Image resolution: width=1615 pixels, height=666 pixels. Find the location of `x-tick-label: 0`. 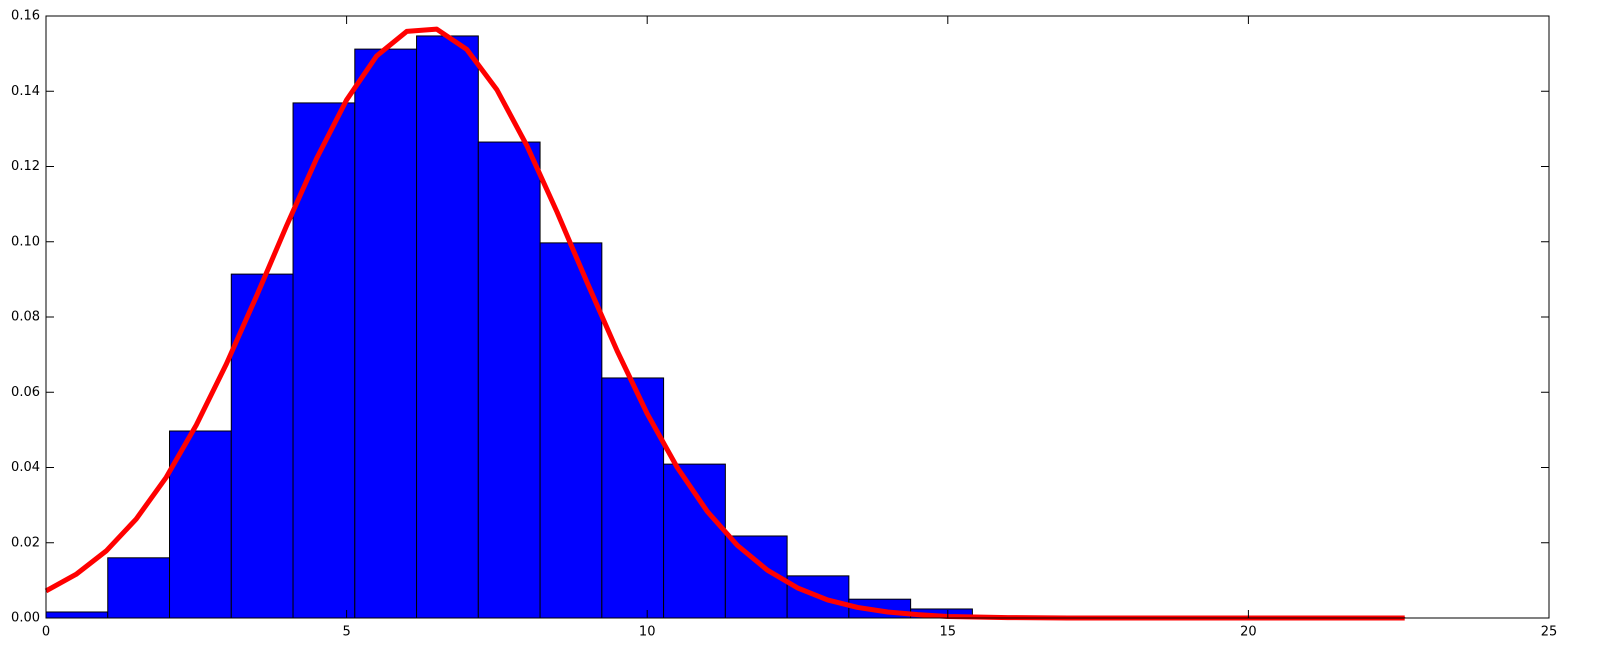

x-tick-label: 0 is located at coordinates (46, 632).